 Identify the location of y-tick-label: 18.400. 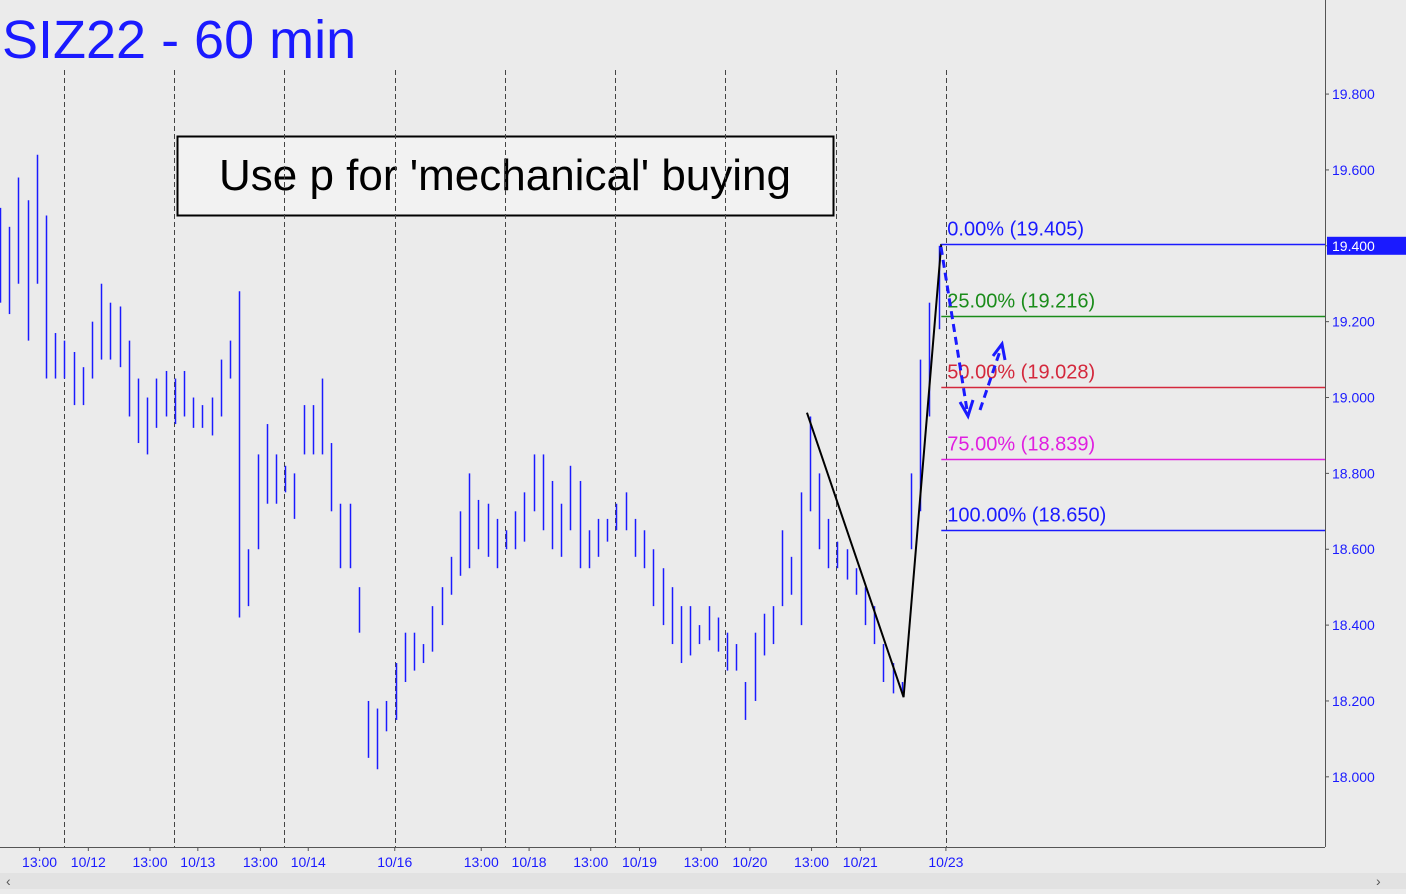
(1353, 625).